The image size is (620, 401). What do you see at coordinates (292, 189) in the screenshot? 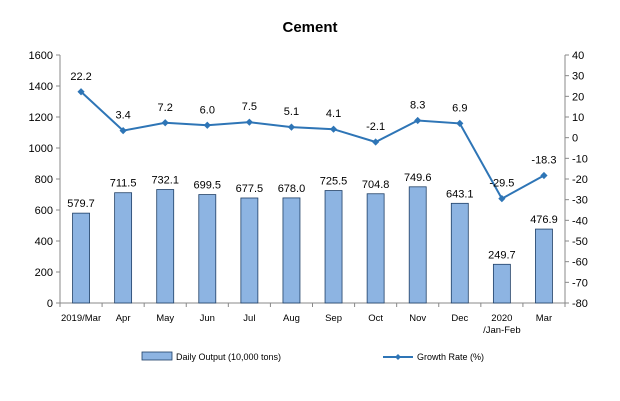
I see `bar-data-label: 678.0` at bounding box center [292, 189].